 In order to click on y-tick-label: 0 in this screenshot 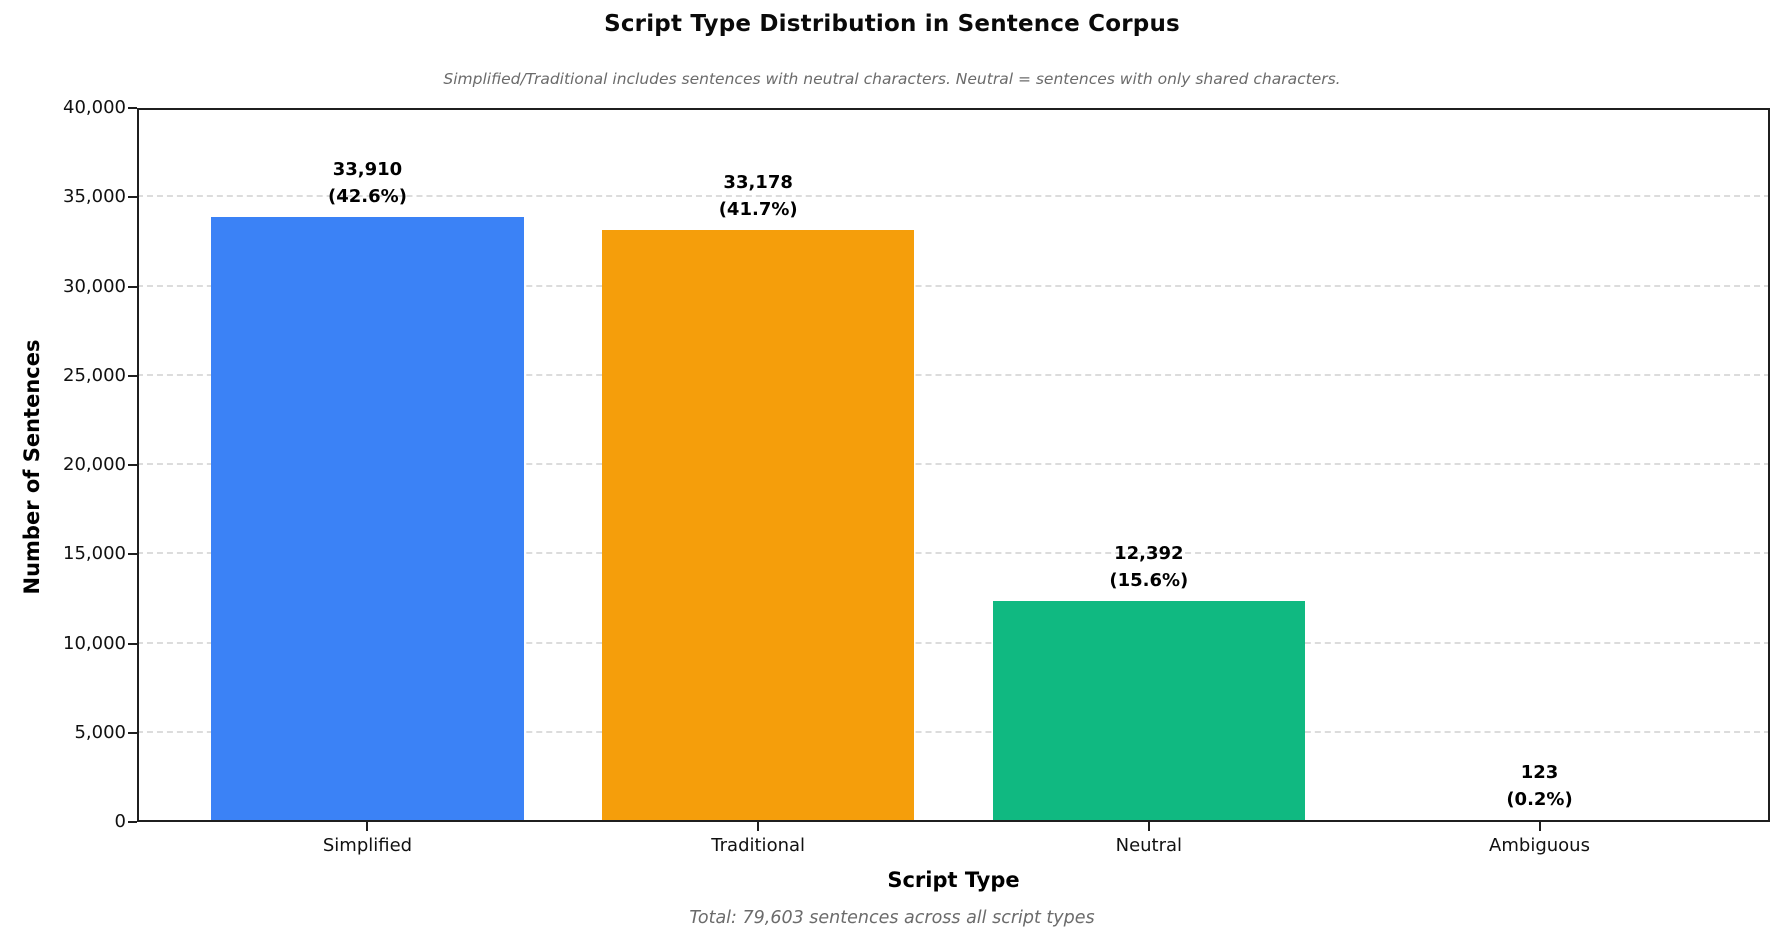, I will do `click(120, 821)`.